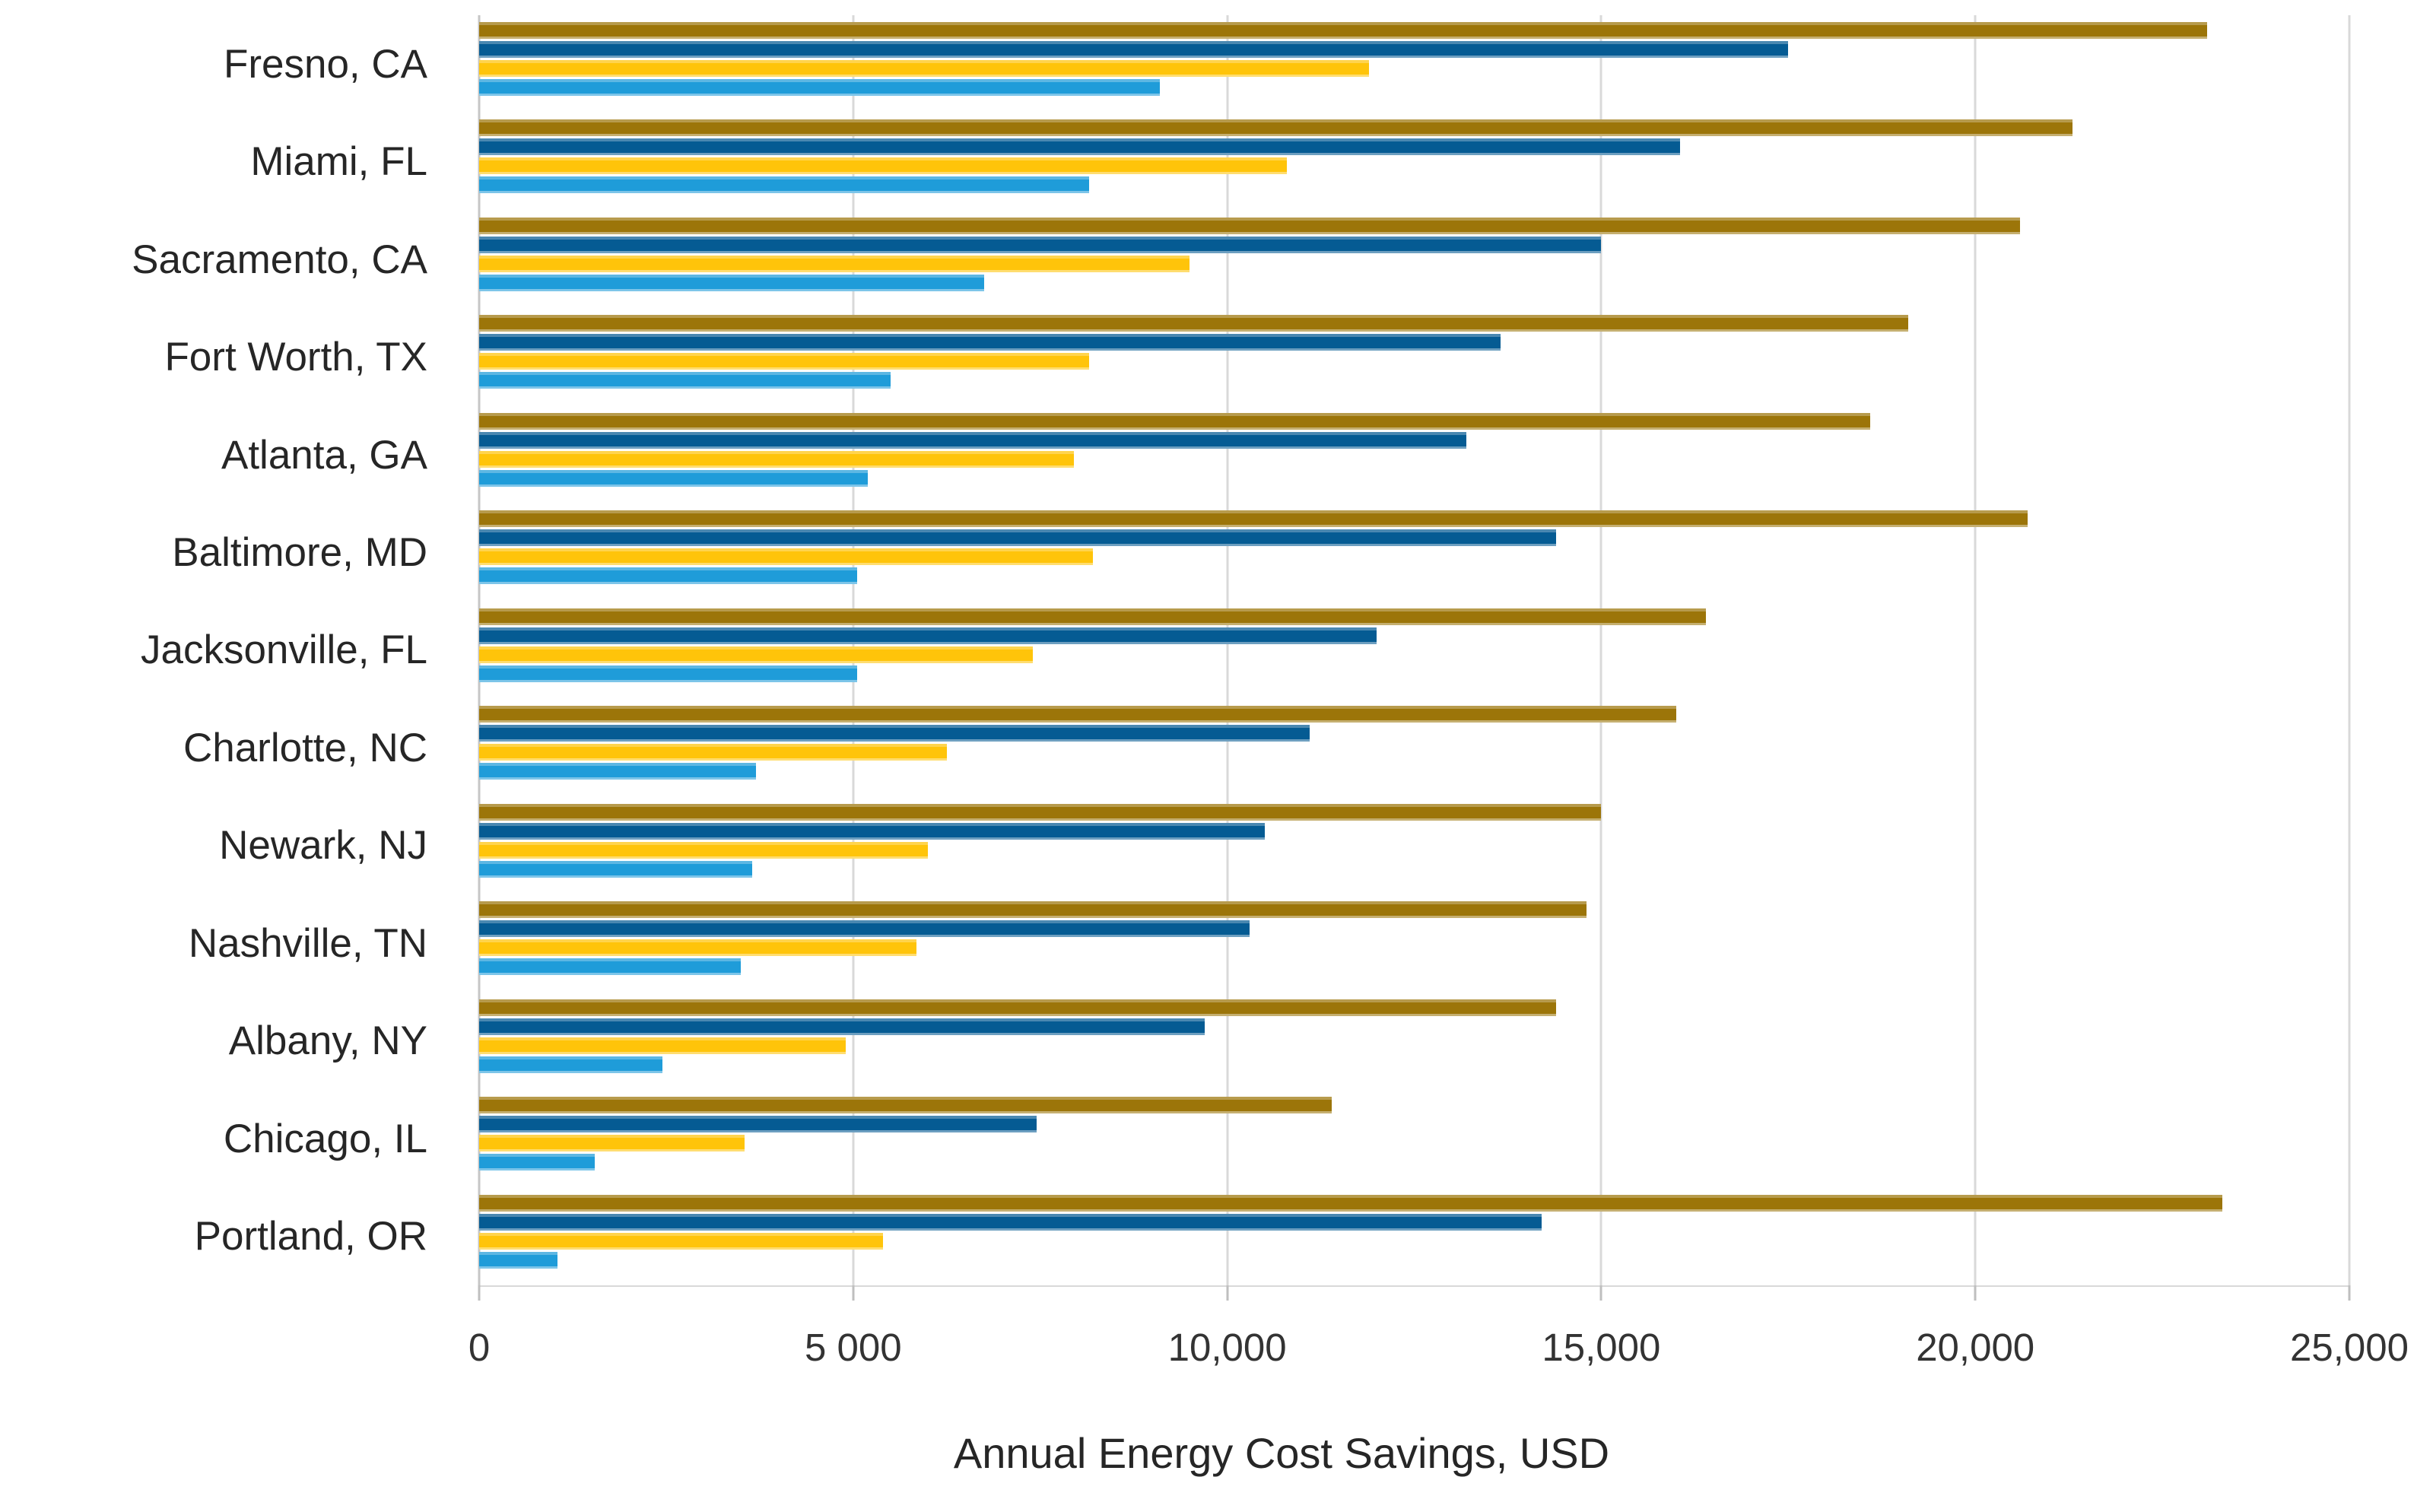 Image resolution: width=2433 pixels, height=1512 pixels. Describe the element at coordinates (299, 553) in the screenshot. I see `category-label: Baltimore, MD` at that location.